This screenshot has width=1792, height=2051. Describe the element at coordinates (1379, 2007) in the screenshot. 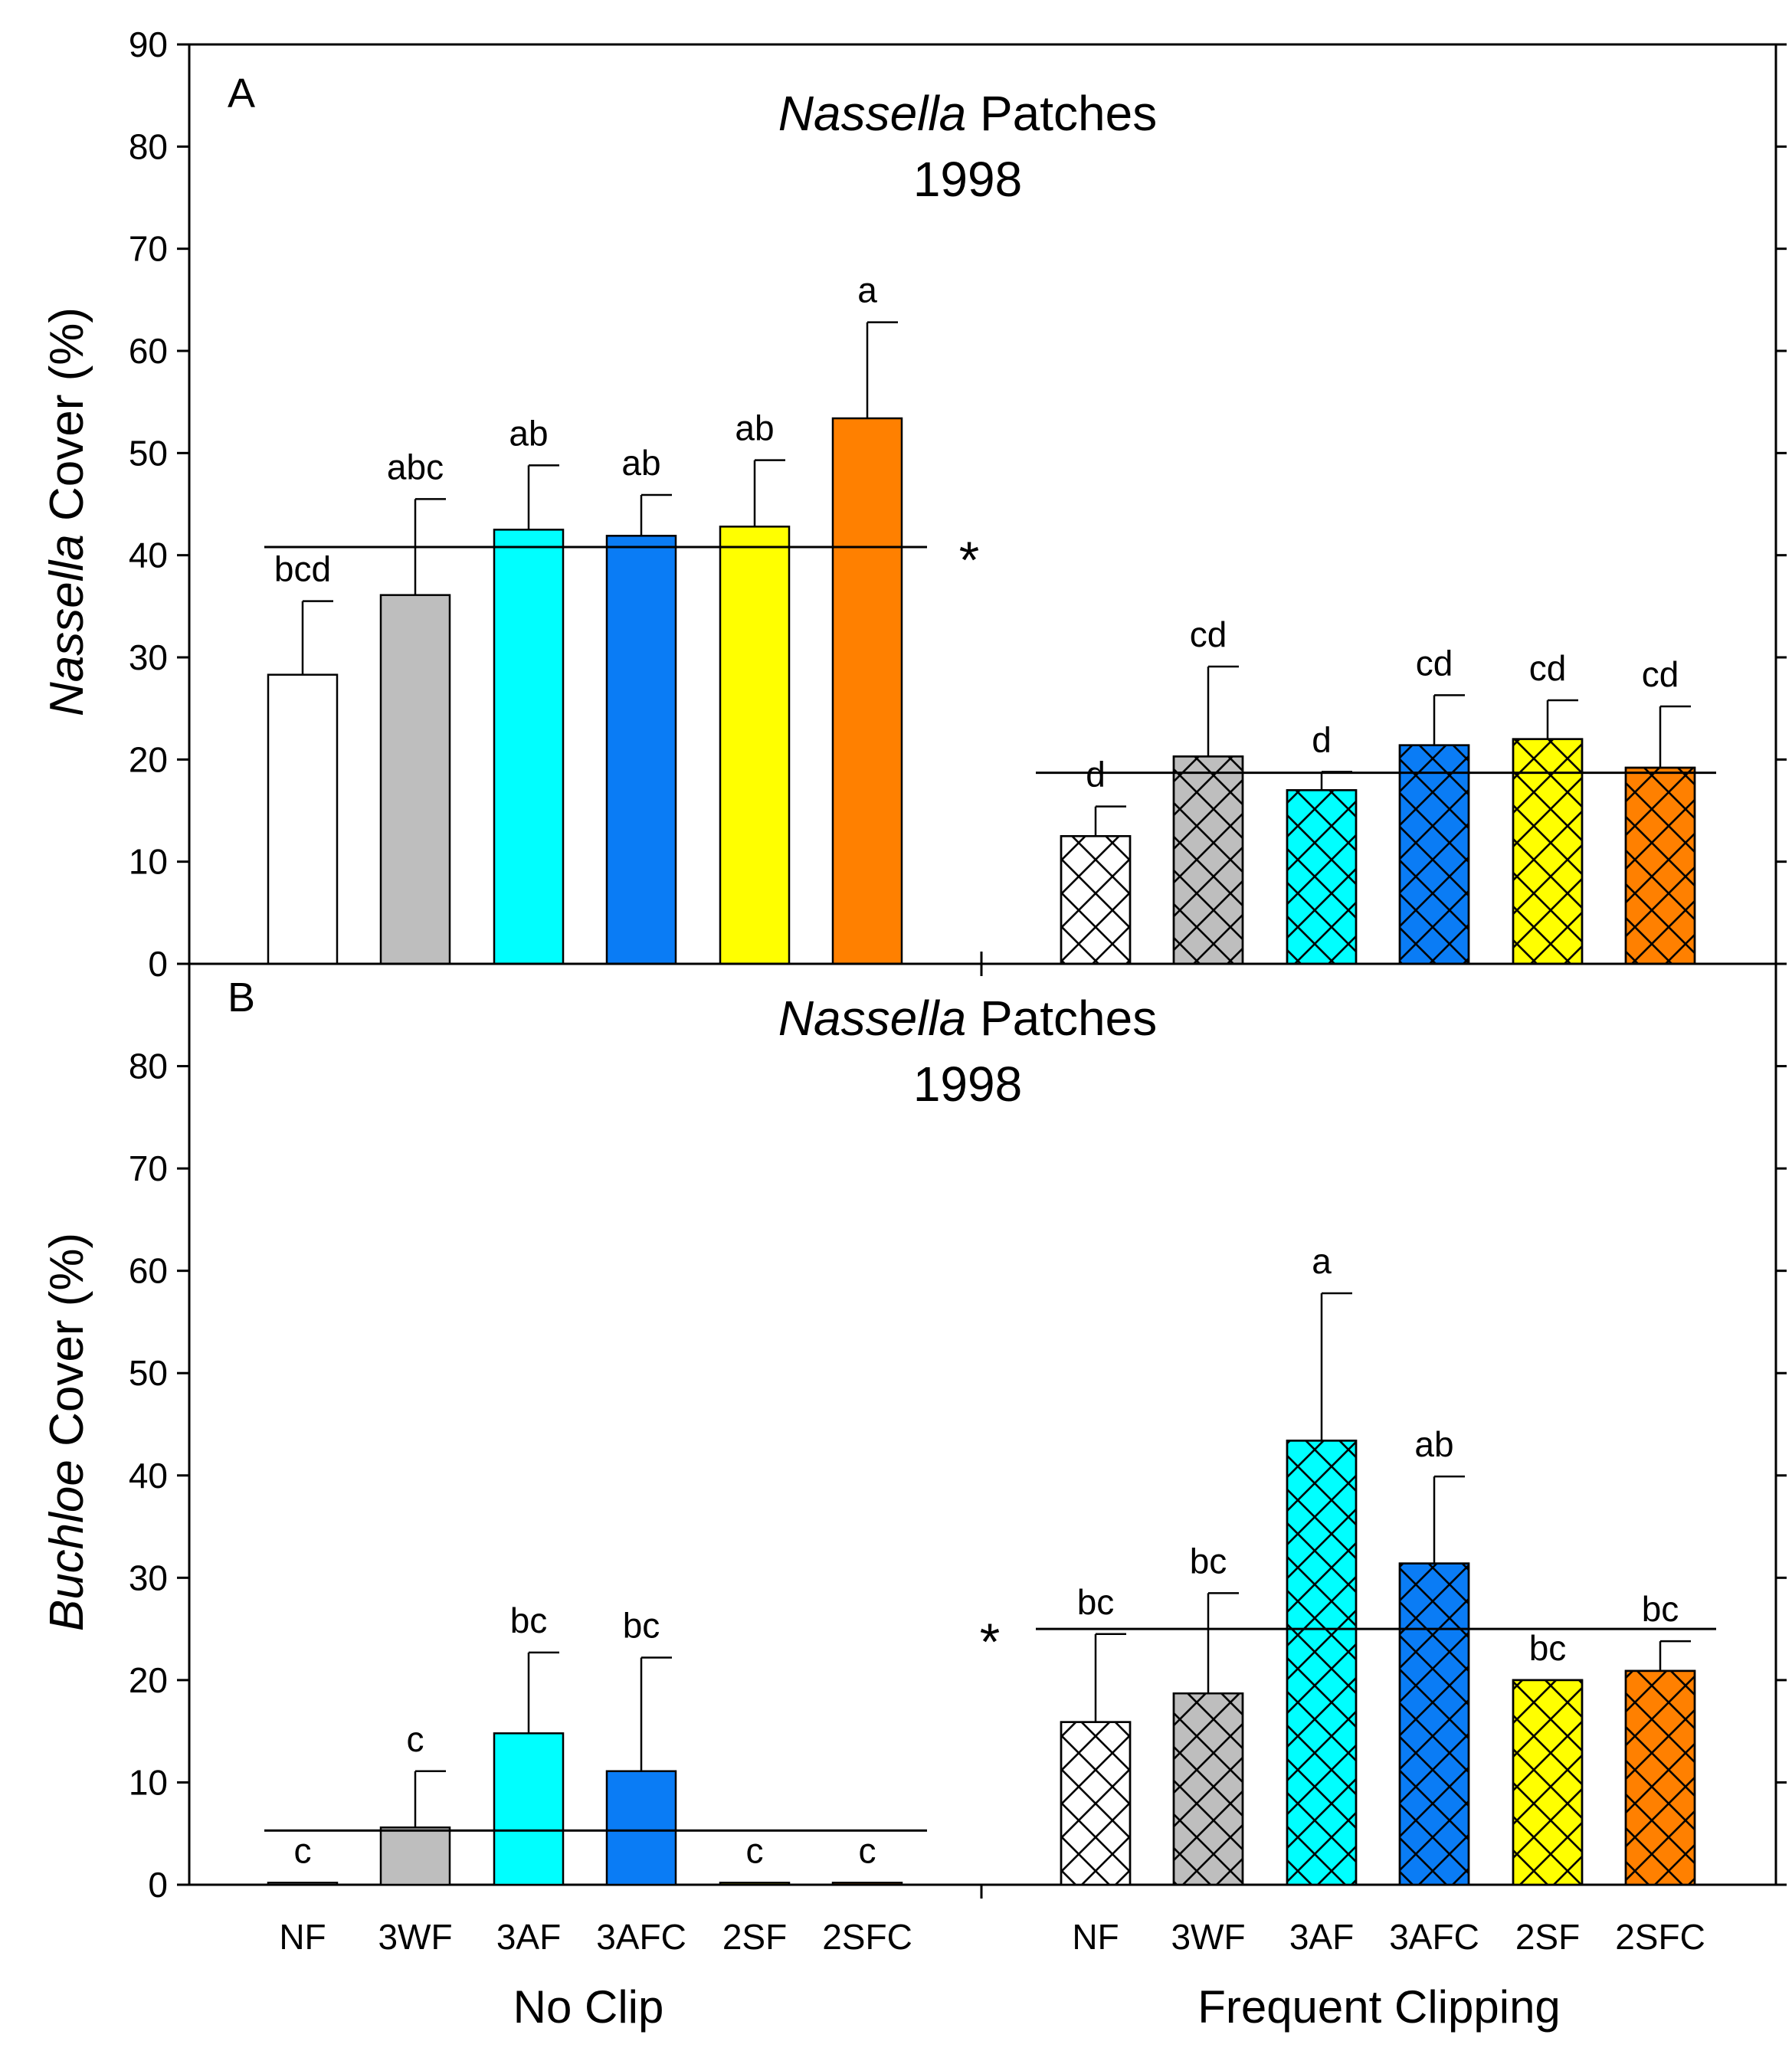

I see `group-label-frequent-clipping: Frequent Clipping` at that location.